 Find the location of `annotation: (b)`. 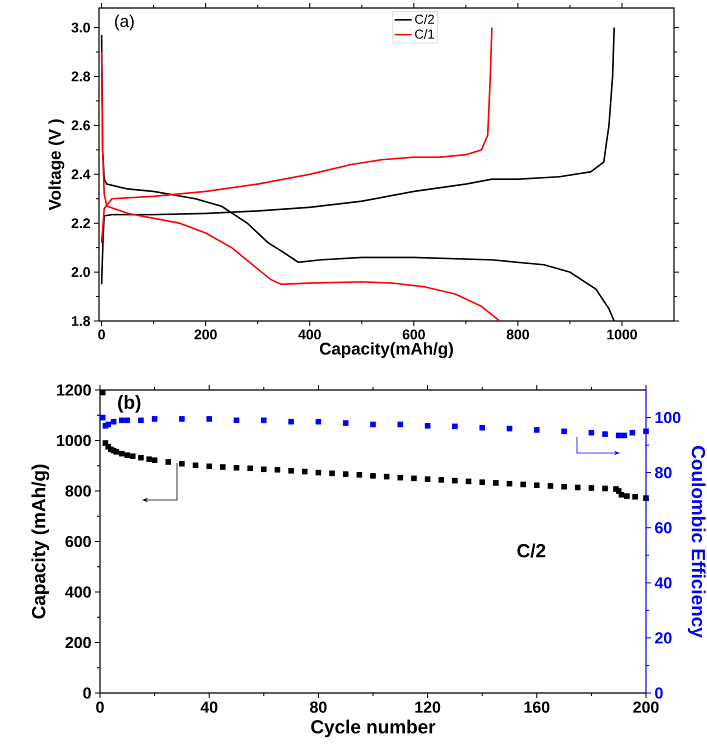

annotation: (b) is located at coordinates (129, 404).